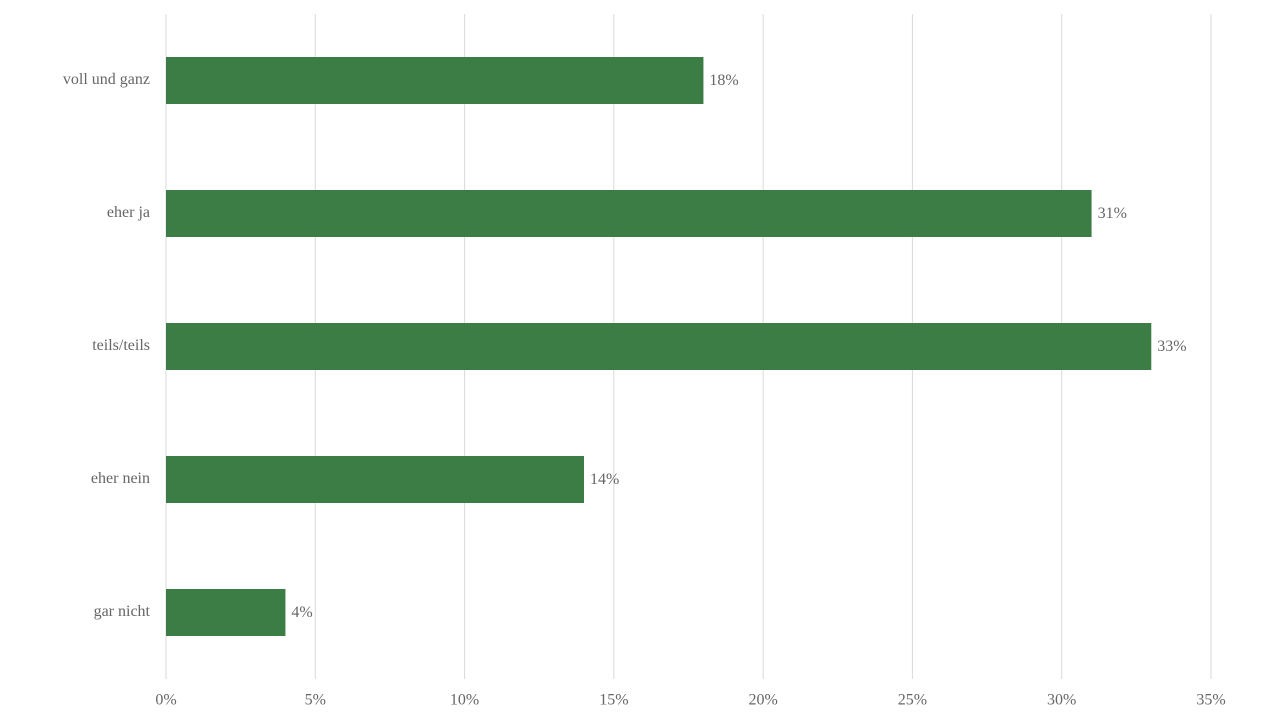 Image resolution: width=1280 pixels, height=720 pixels. What do you see at coordinates (315, 700) in the screenshot?
I see `x-tick-label: 5%` at bounding box center [315, 700].